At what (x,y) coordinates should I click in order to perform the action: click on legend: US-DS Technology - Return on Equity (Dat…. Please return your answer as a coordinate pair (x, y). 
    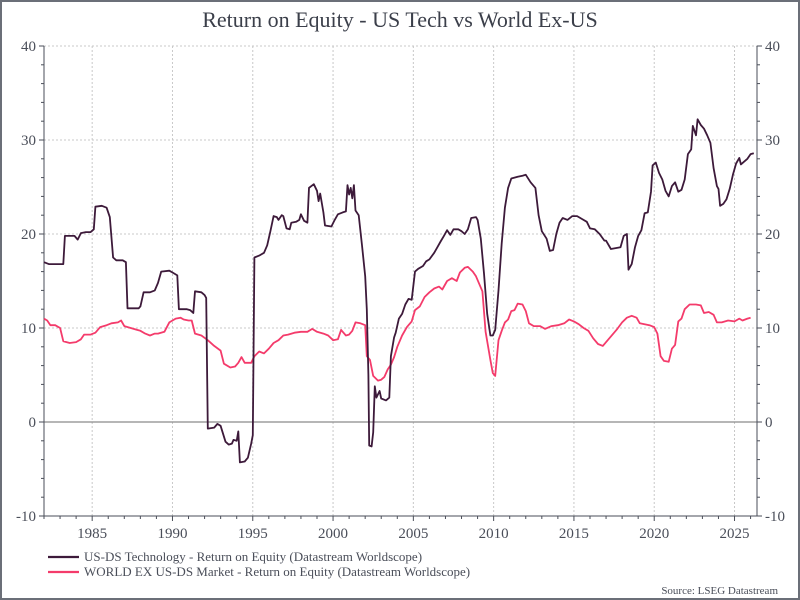
    Looking at the image, I should click on (259, 564).